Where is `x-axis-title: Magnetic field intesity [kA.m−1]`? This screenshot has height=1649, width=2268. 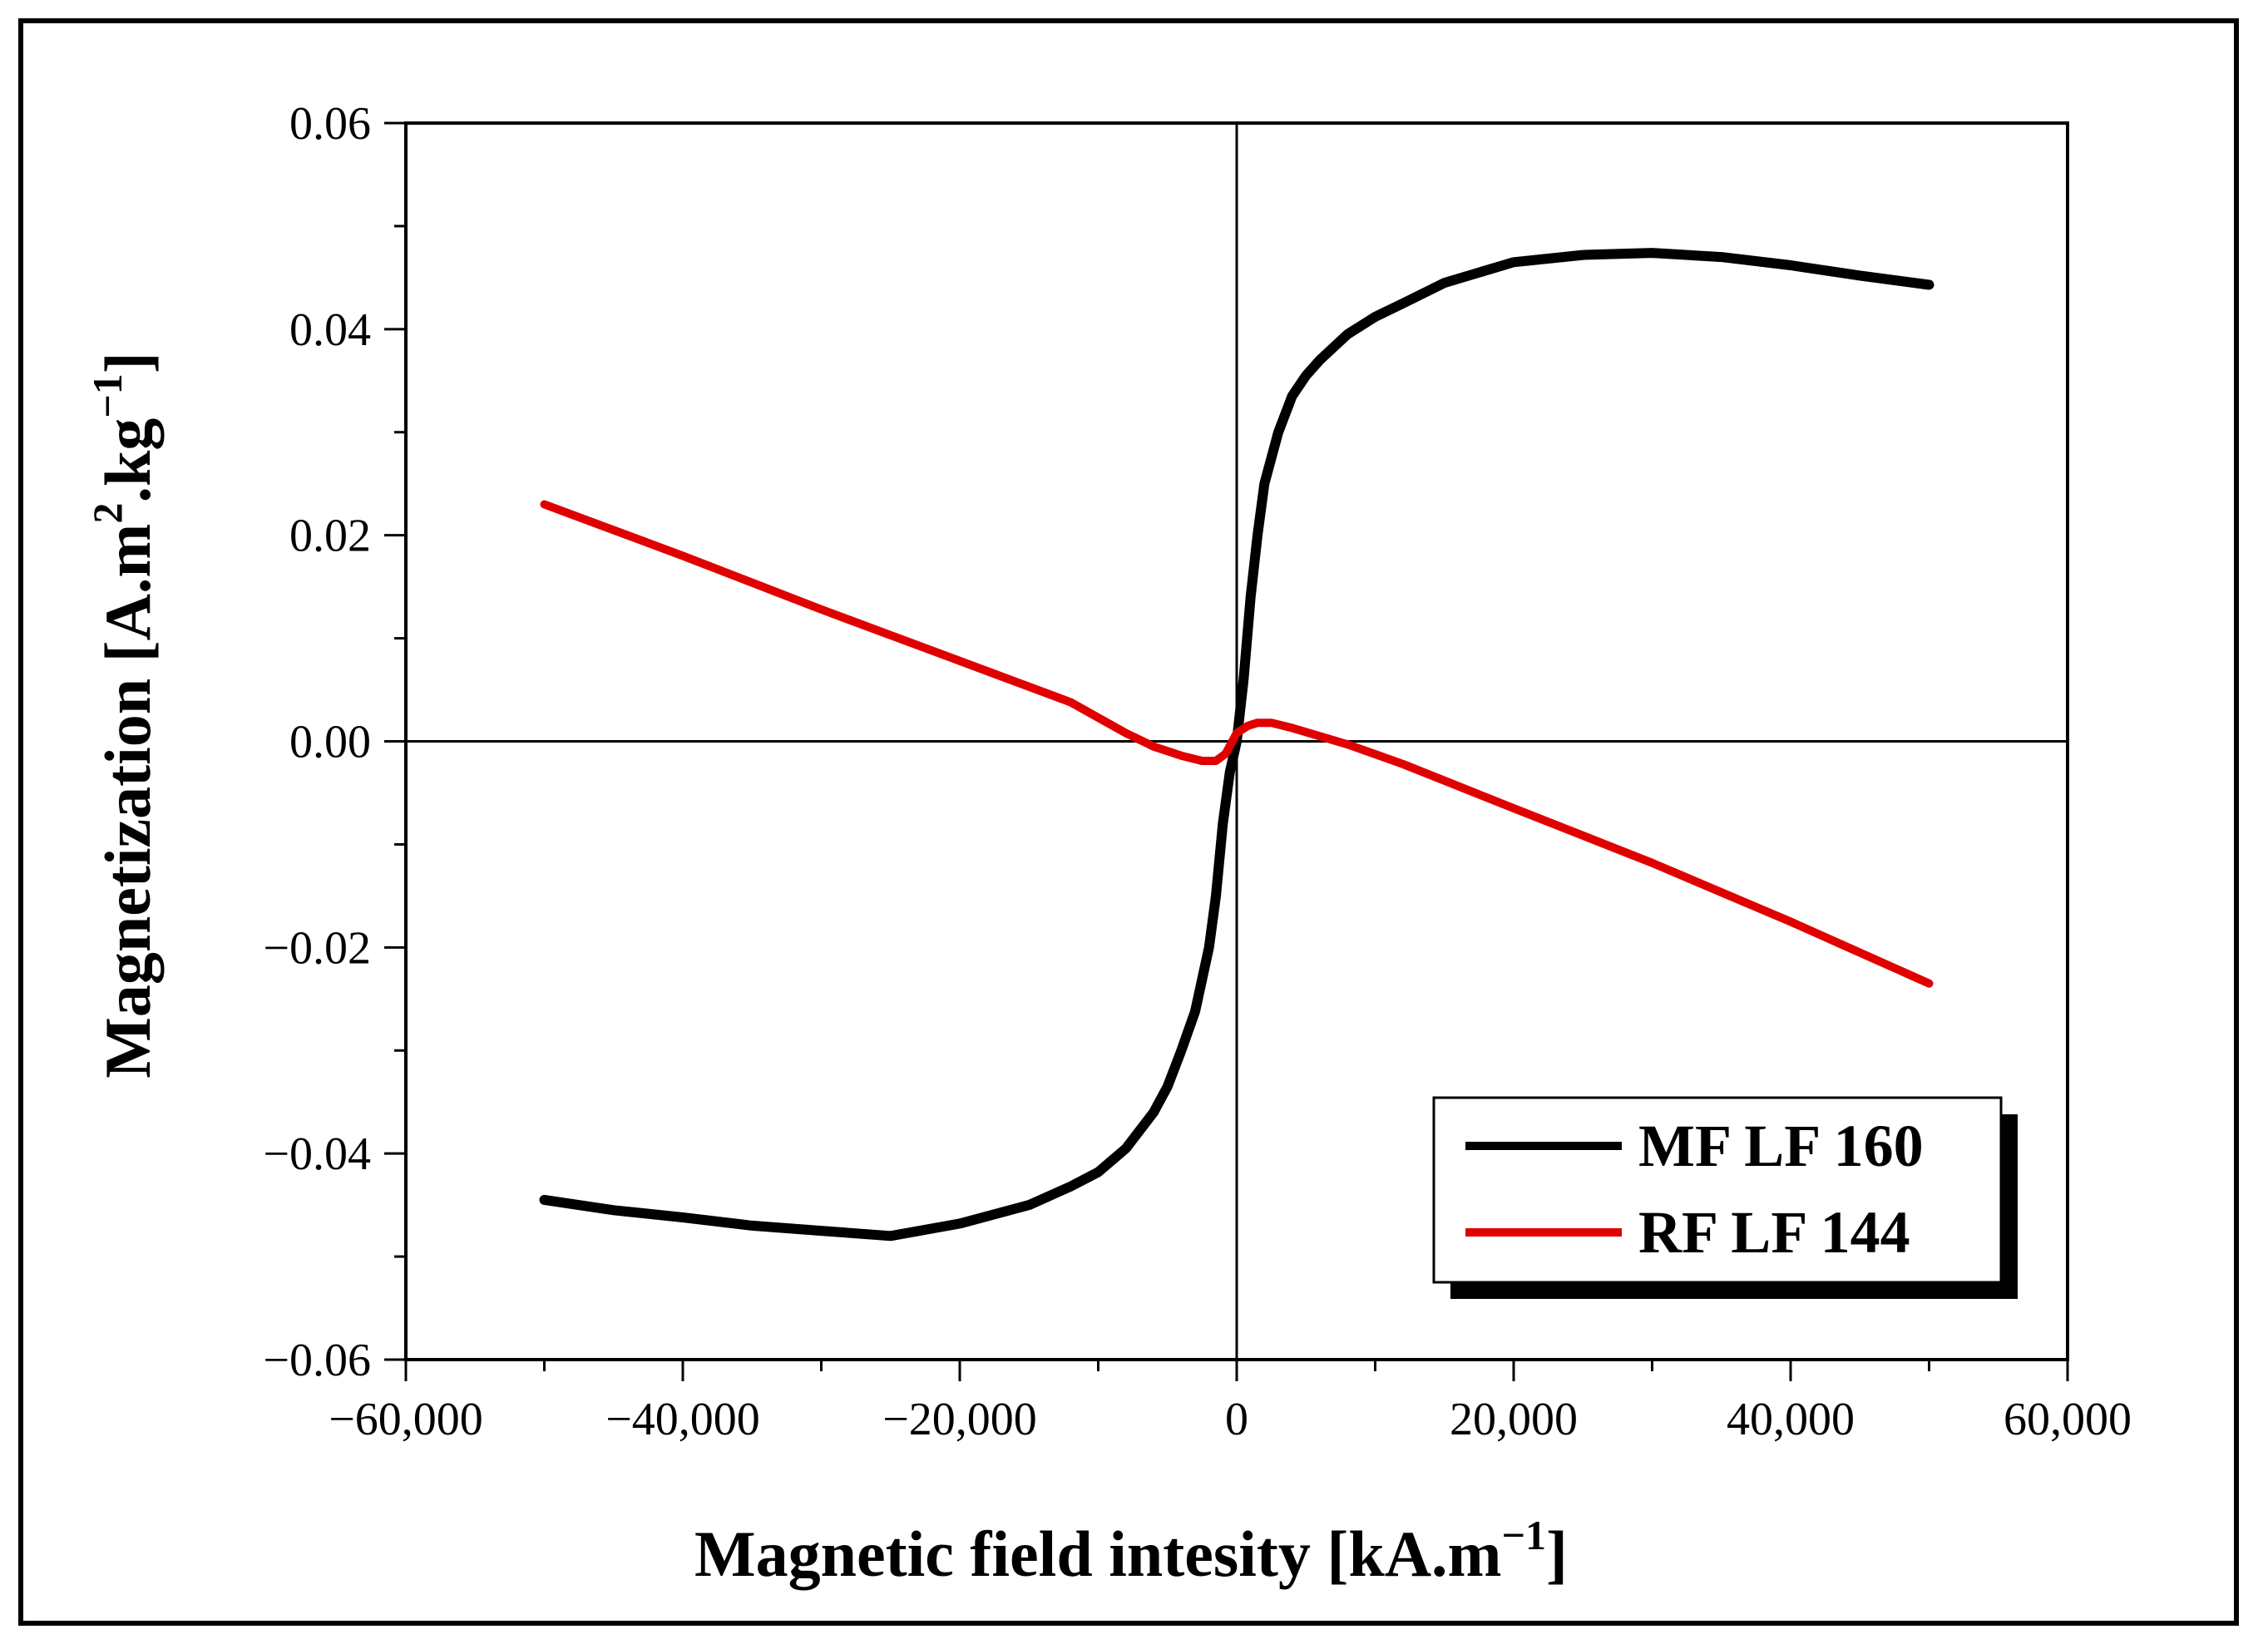
x-axis-title: Magnetic field intesity [kA.m−1] is located at coordinates (1131, 1551).